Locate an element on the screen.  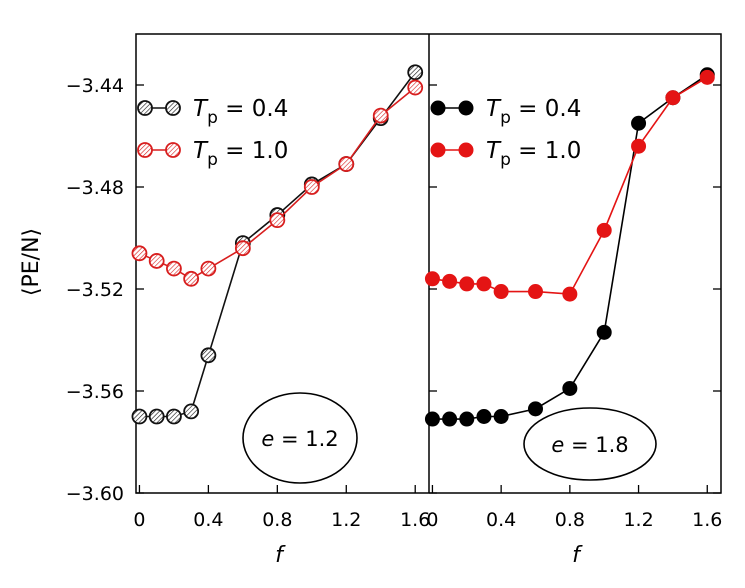
annotation-text: e = 1.8 is located at coordinates (589, 445).